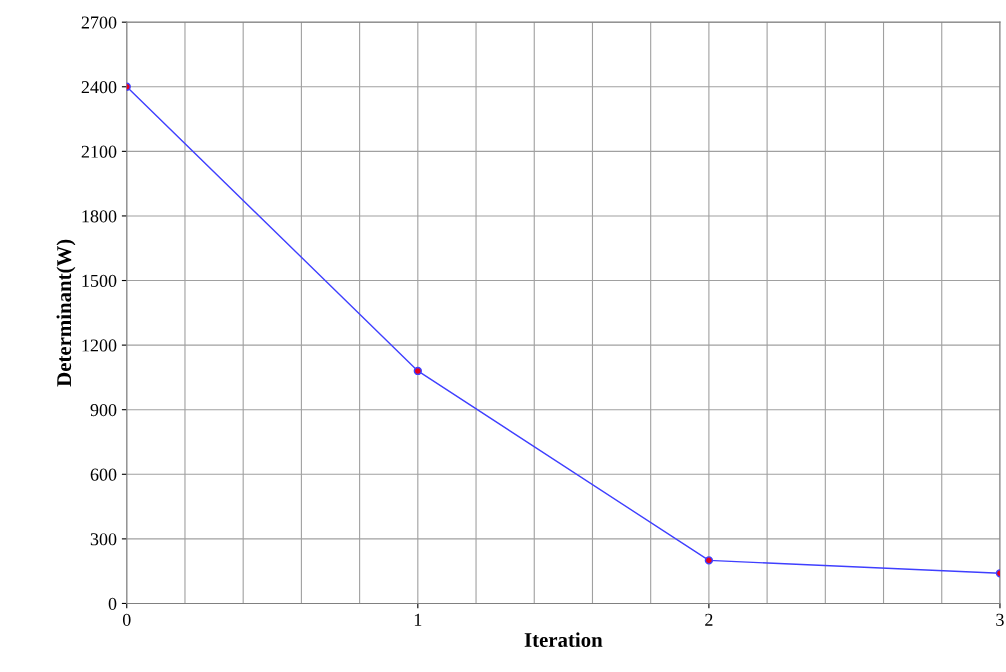  Describe the element at coordinates (99, 280) in the screenshot. I see `y-tick-label: 1500` at that location.